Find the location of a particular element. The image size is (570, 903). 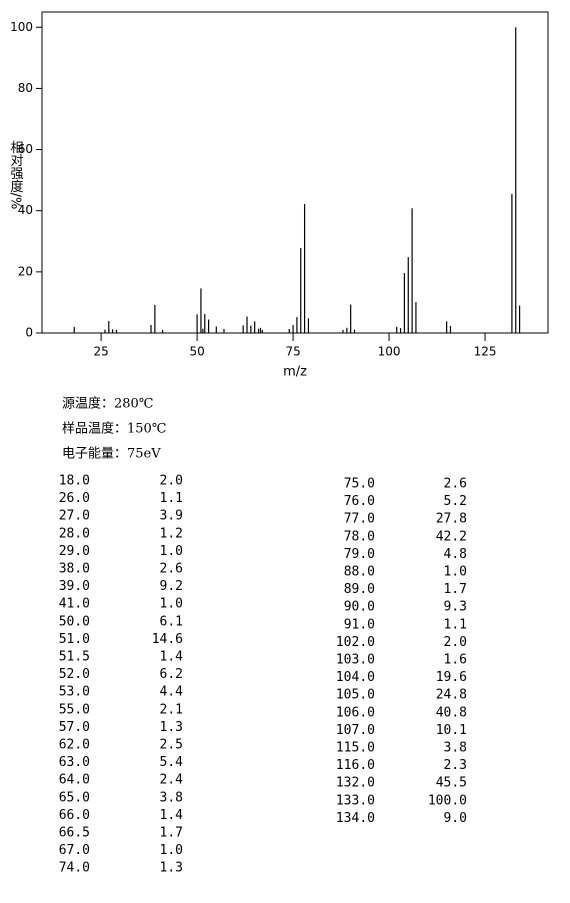

intensity: 42.2 is located at coordinates (451, 536).